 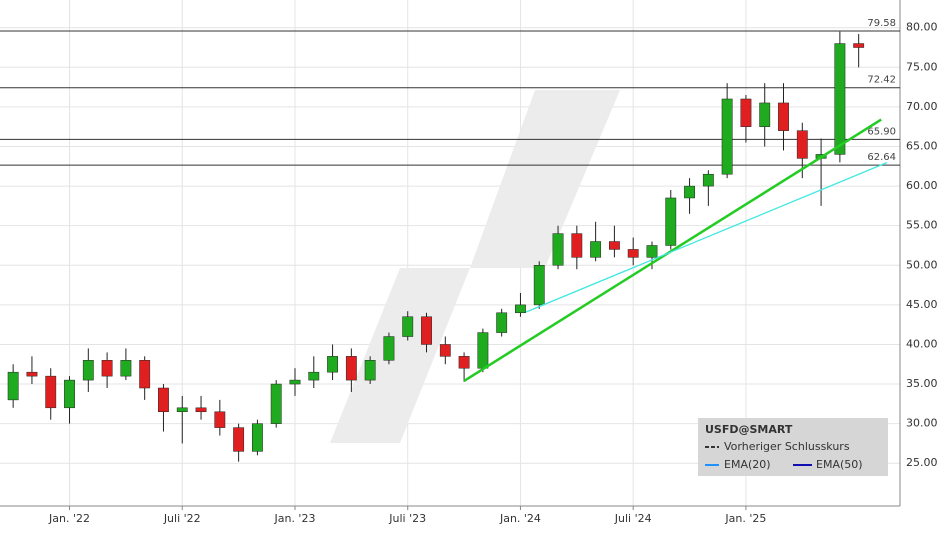 What do you see at coordinates (749, 429) in the screenshot?
I see `legend-title: USFD@SMART` at bounding box center [749, 429].